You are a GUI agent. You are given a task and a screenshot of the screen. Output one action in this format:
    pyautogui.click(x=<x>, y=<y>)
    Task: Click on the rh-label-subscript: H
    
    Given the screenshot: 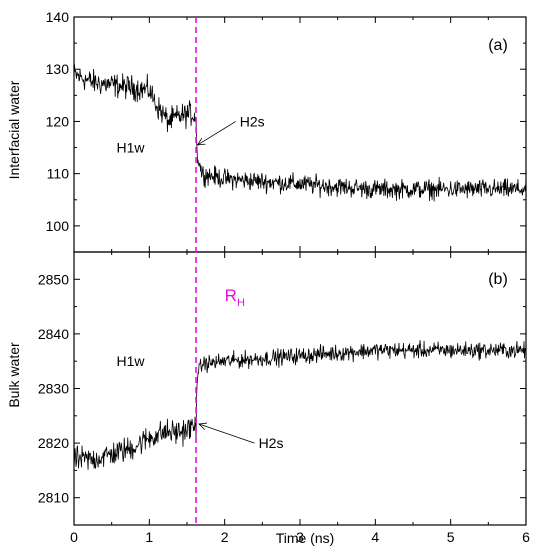 What is the action you would take?
    pyautogui.click(x=241, y=303)
    